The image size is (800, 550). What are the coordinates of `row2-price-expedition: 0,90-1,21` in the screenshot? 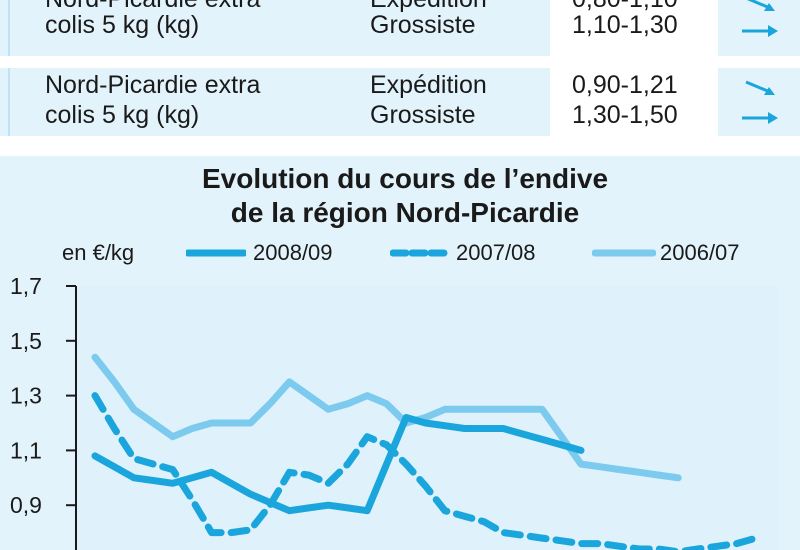 It's located at (625, 85).